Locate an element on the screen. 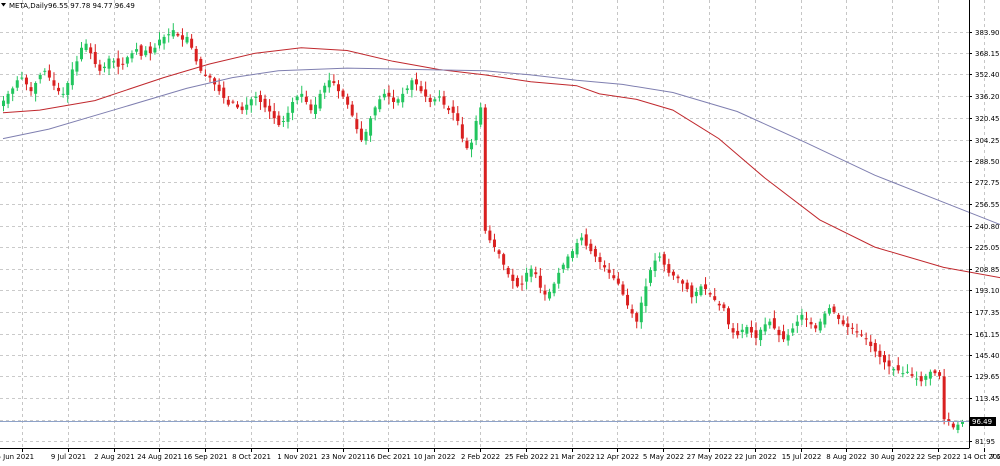 The image size is (1000, 466). y-tick-label: 256.55 is located at coordinates (987, 205).